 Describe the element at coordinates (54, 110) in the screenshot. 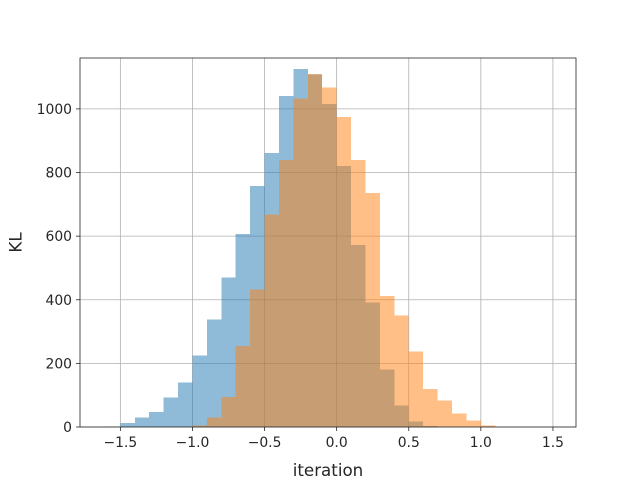

I see `y-tick-label: 1000` at that location.